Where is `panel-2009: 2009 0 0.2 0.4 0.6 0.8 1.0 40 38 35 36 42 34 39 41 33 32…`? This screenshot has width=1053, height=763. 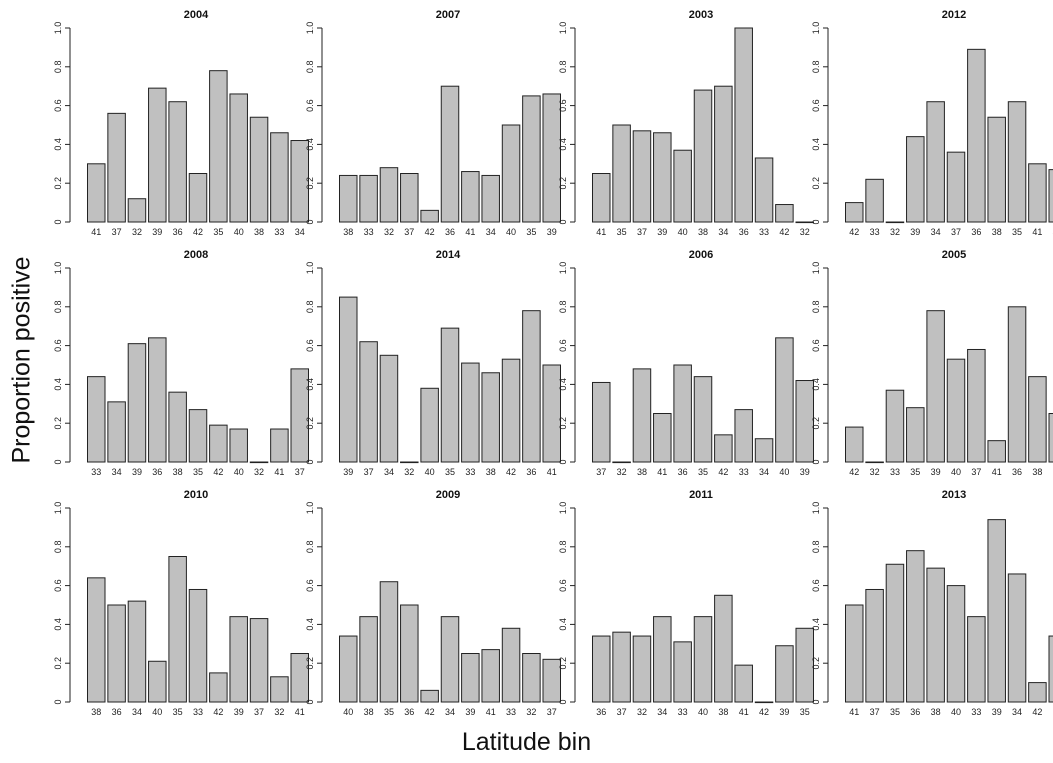 panel-2009: 2009 0 0.2 0.4 0.6 0.8 1.0 40 38 35 36 42 34 39 41 33 32… is located at coordinates (433, 603).